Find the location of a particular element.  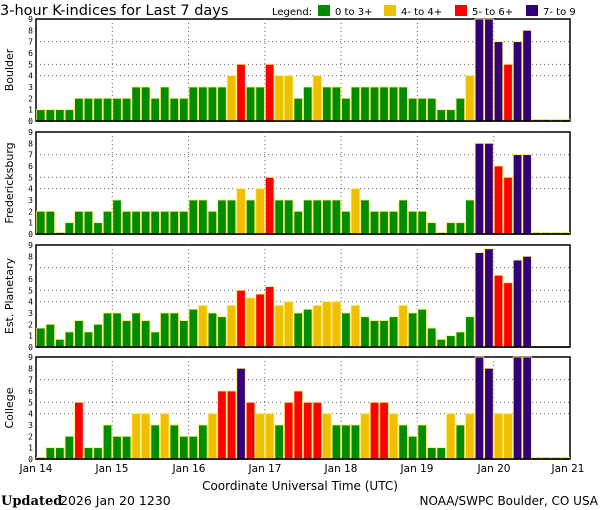

legend-swatch-yellow is located at coordinates (390, 10).